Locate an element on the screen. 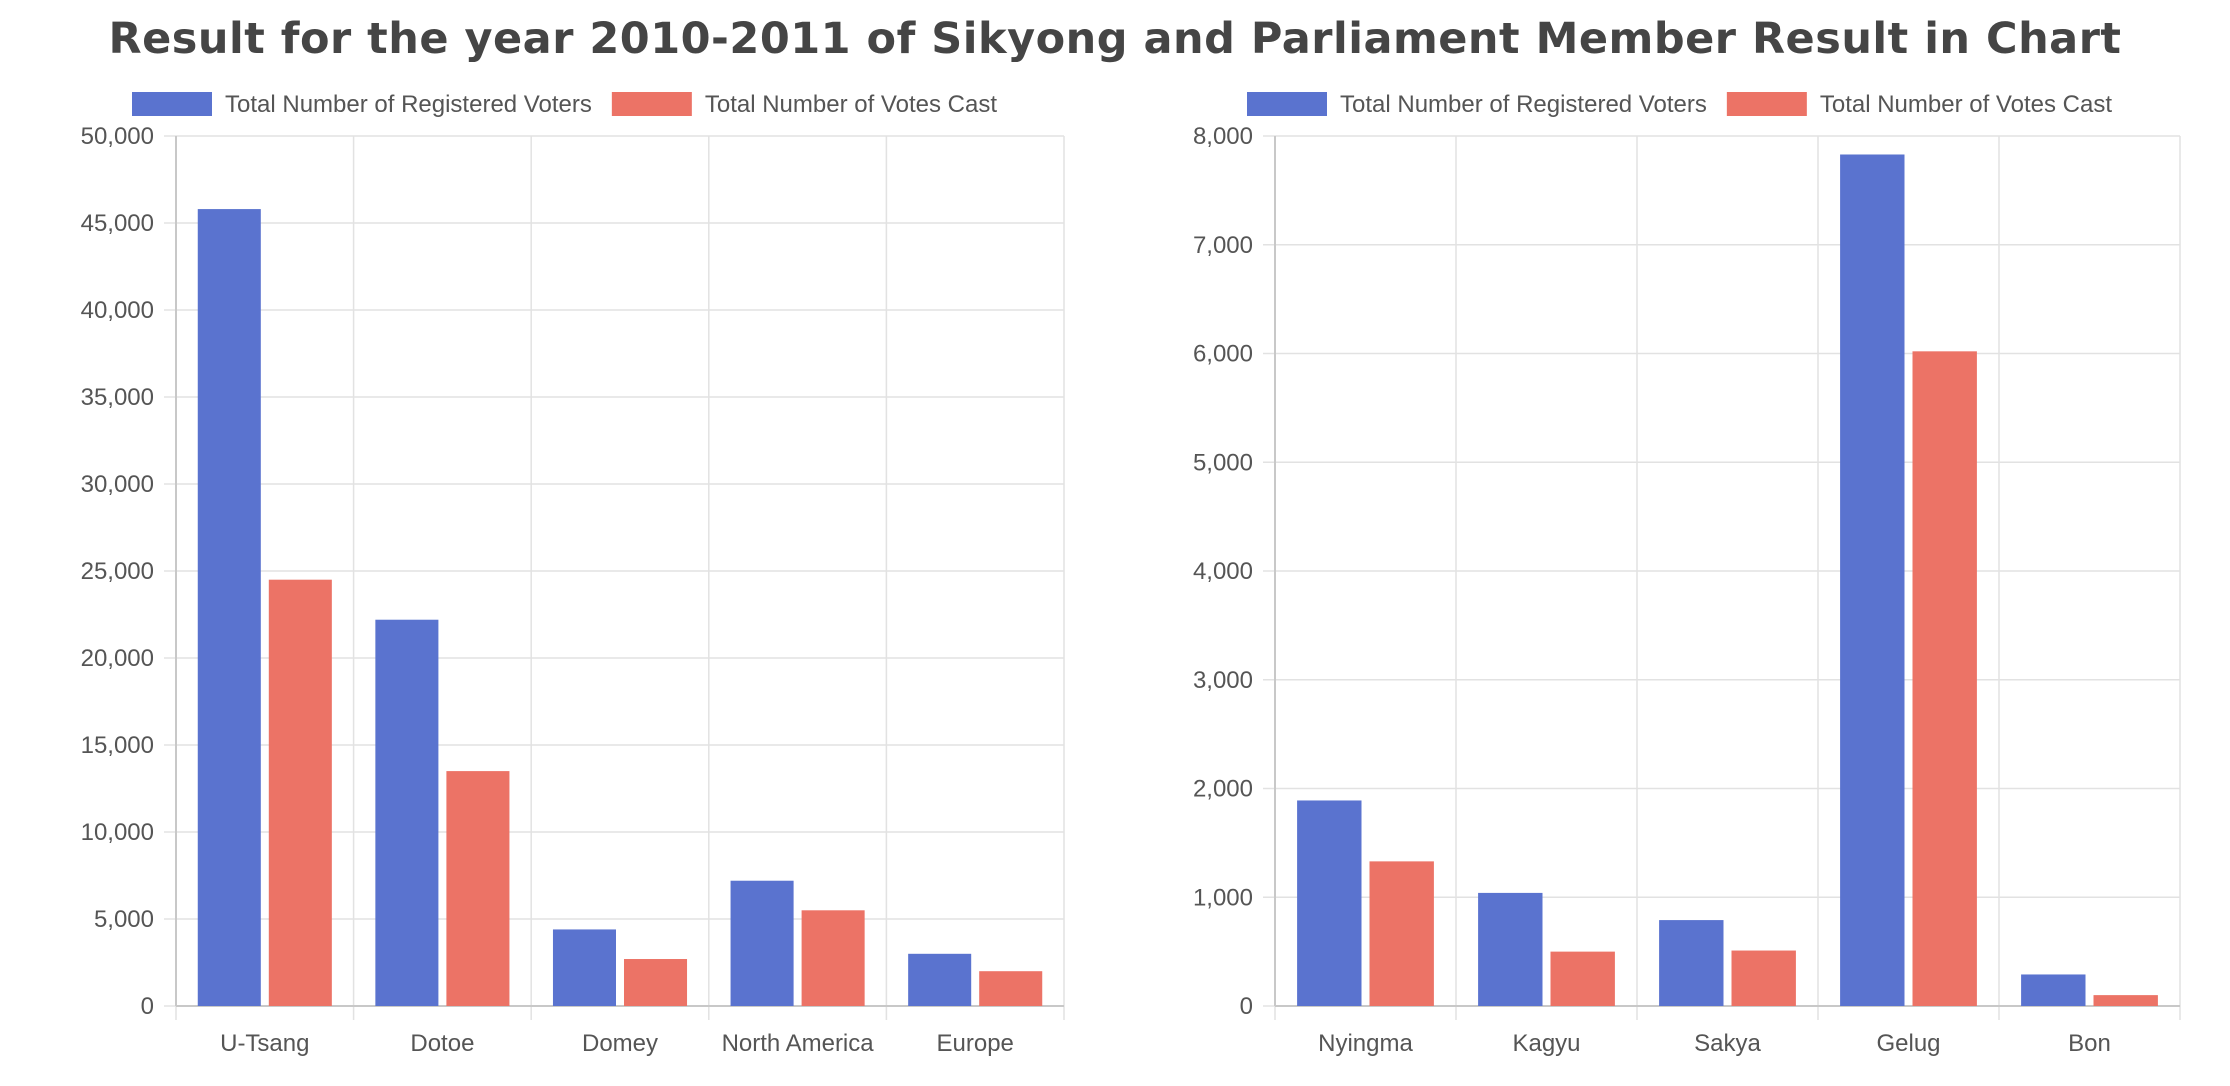 The width and height of the screenshot is (2230, 1086). y-tick-label: 3,000 is located at coordinates (1223, 680).